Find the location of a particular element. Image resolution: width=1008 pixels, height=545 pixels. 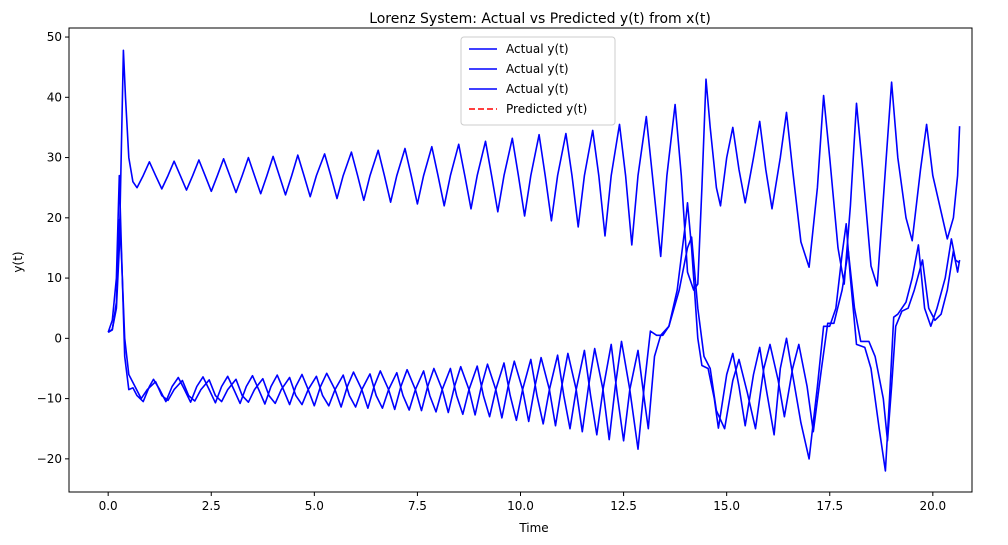

x-tick-label: 10.0 is located at coordinates (520, 506).